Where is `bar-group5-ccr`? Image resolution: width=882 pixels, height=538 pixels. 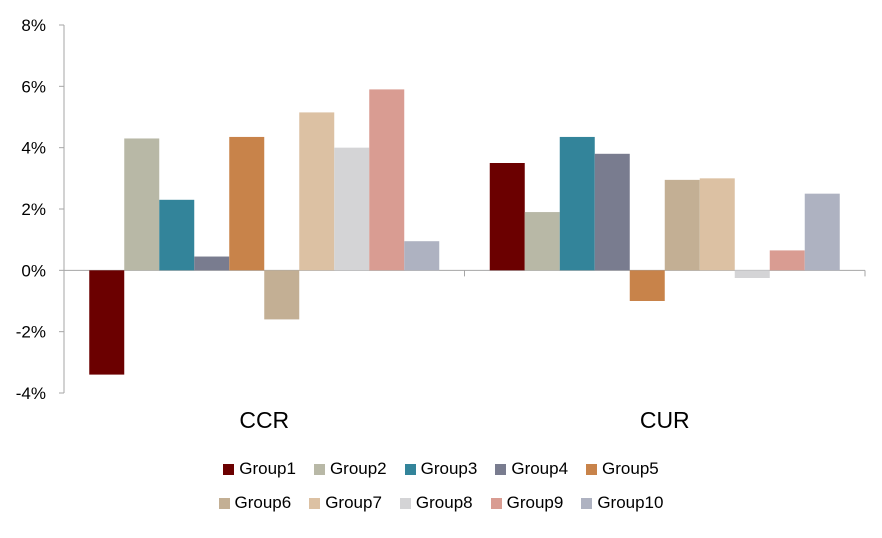
bar-group5-ccr is located at coordinates (247, 203).